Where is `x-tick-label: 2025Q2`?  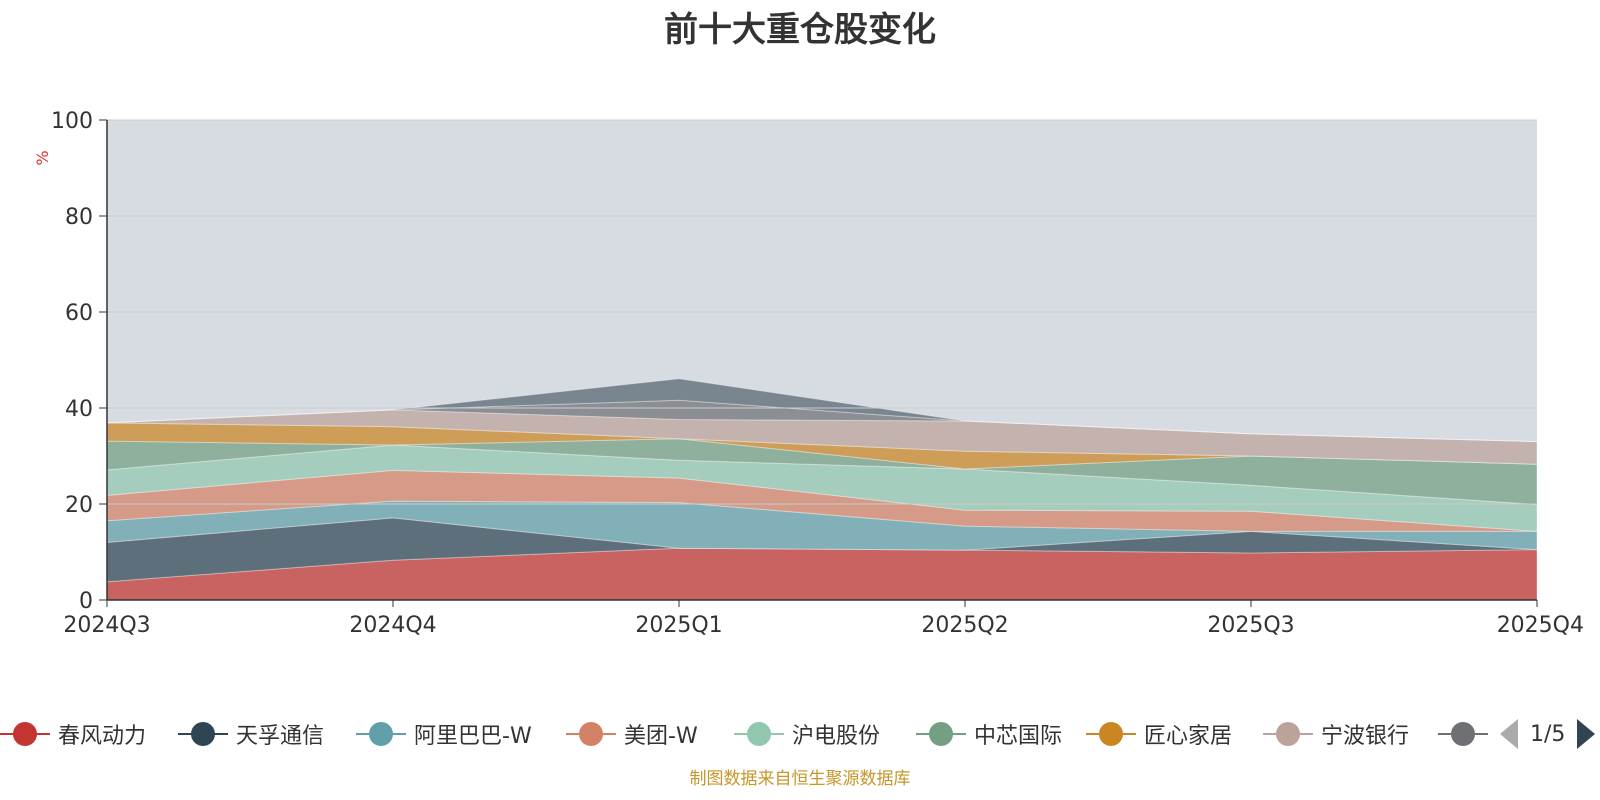 x-tick-label: 2025Q2 is located at coordinates (964, 625).